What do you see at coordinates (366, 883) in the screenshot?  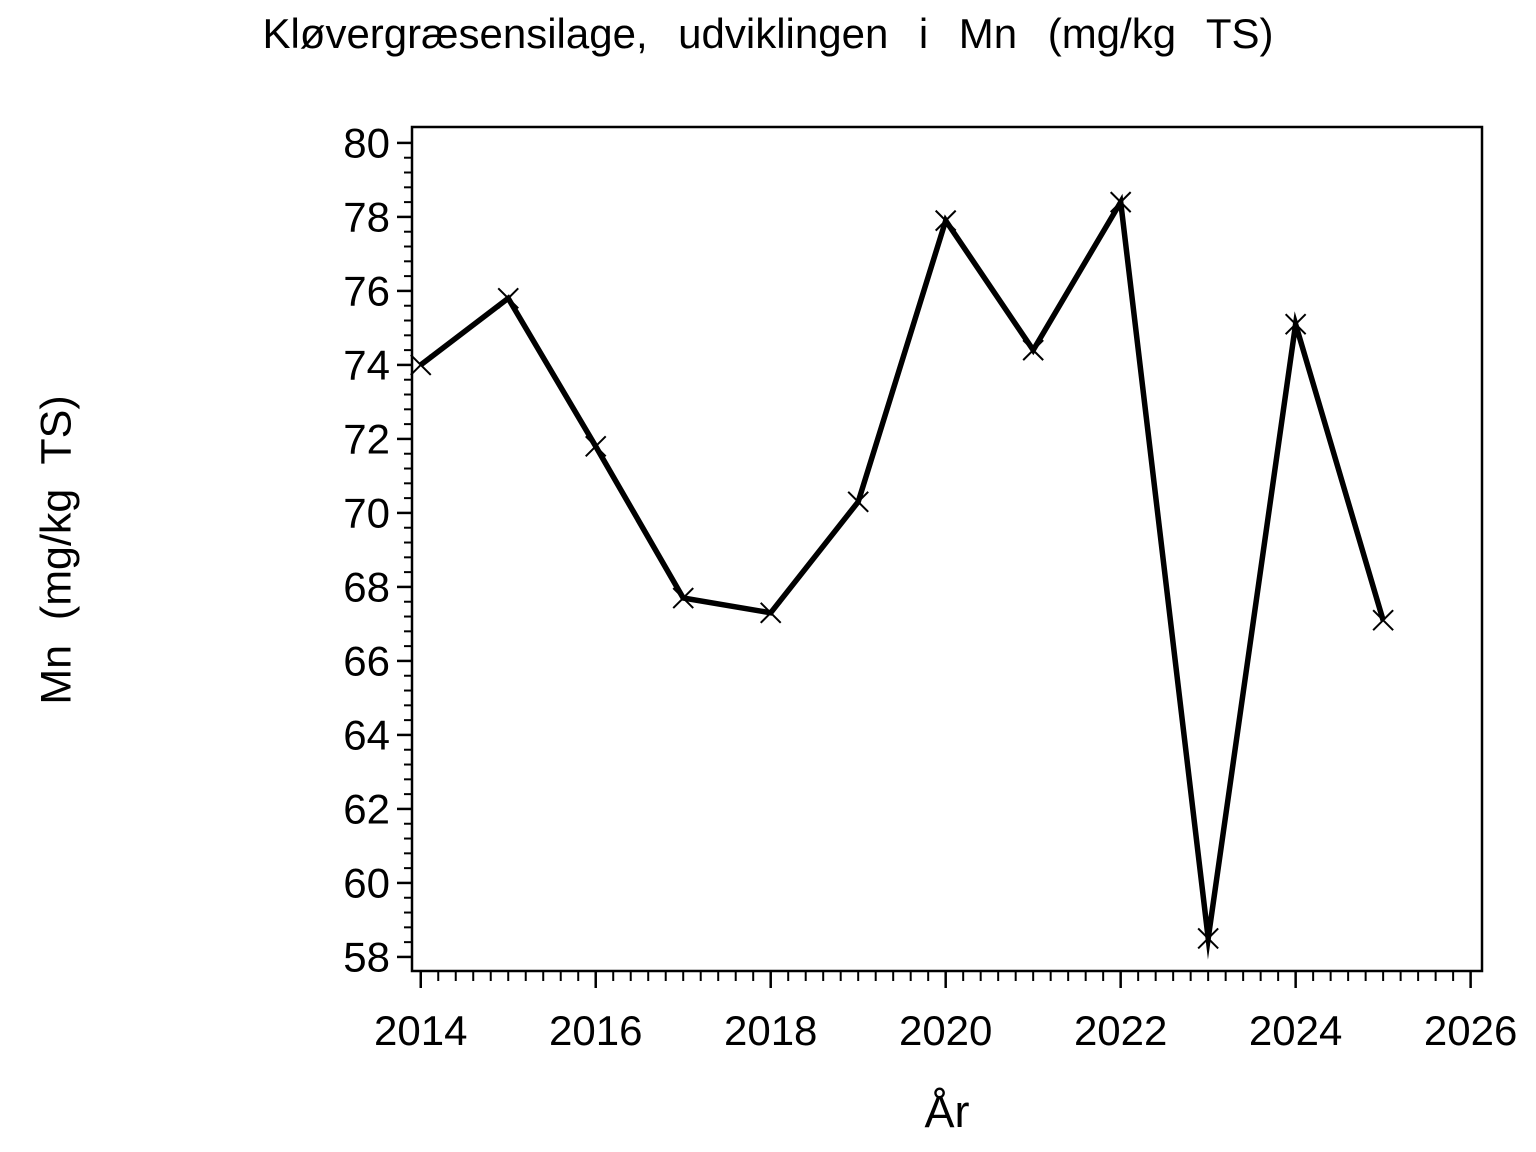 I see `y-tick-label: 60` at bounding box center [366, 883].